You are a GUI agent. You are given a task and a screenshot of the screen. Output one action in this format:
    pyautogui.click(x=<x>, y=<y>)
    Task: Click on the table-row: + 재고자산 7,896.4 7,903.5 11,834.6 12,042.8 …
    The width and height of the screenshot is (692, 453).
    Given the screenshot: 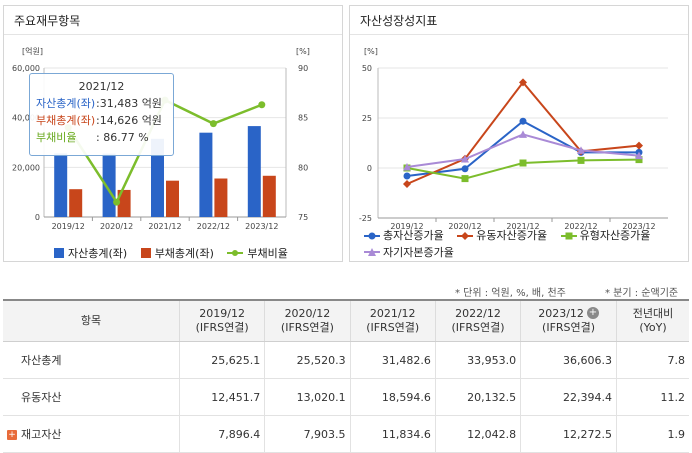 What is the action you would take?
    pyautogui.click(x=346, y=434)
    